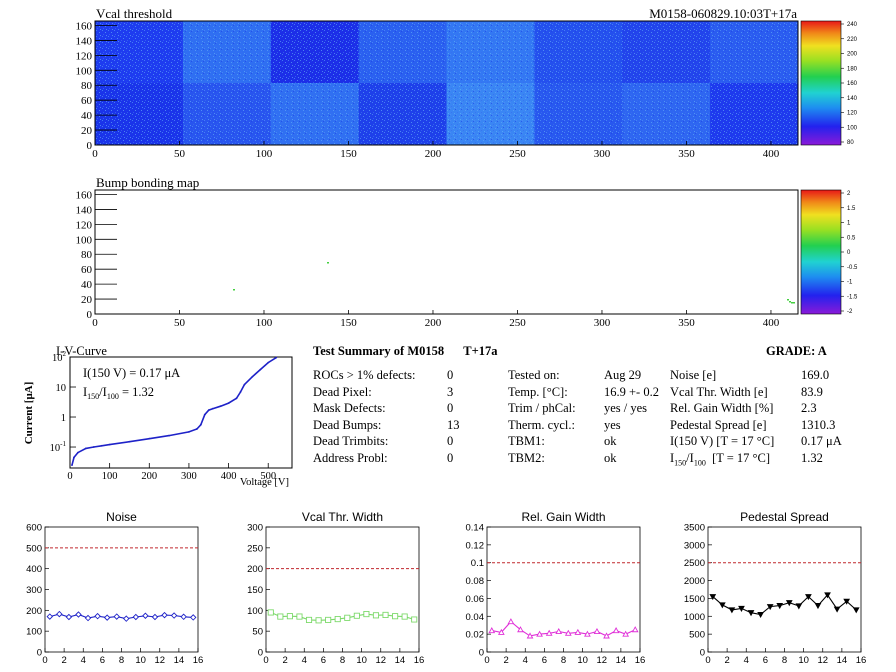  What do you see at coordinates (379, 351) in the screenshot?
I see `summary-title-text: Test Summary of M0158` at bounding box center [379, 351].